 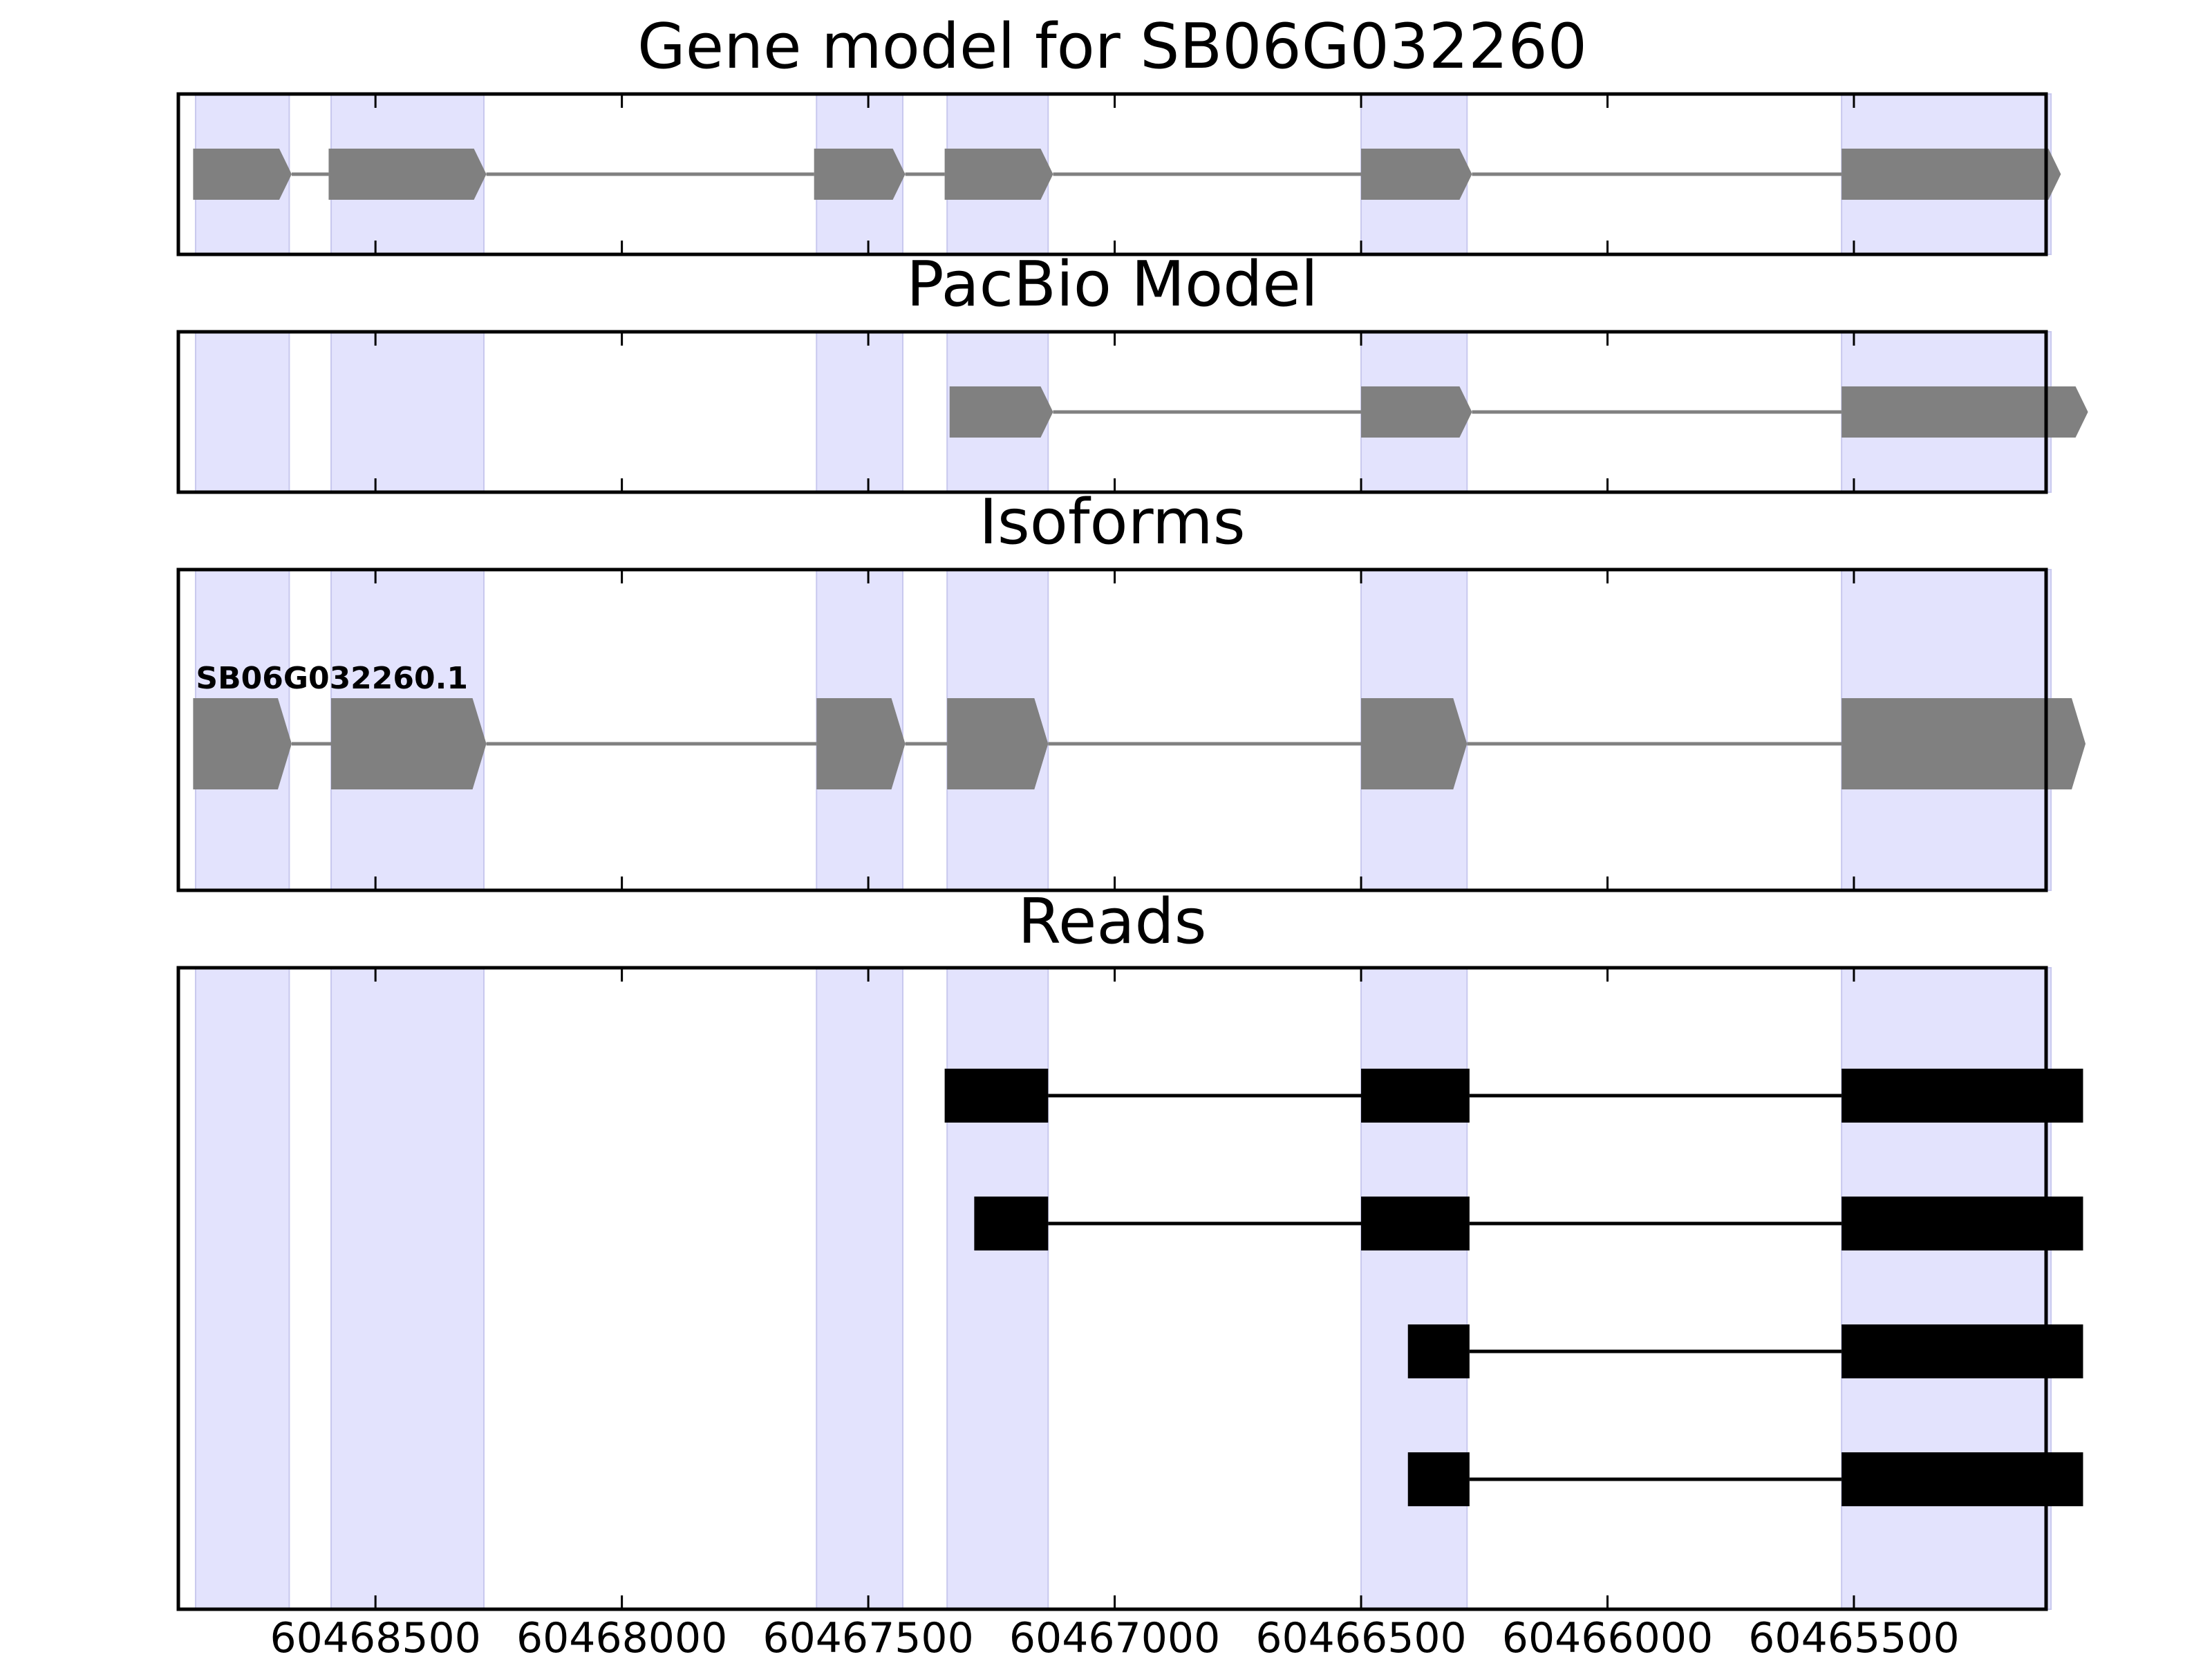 I want to click on isoform-label: SB06G032260.1, so click(x=332, y=678).